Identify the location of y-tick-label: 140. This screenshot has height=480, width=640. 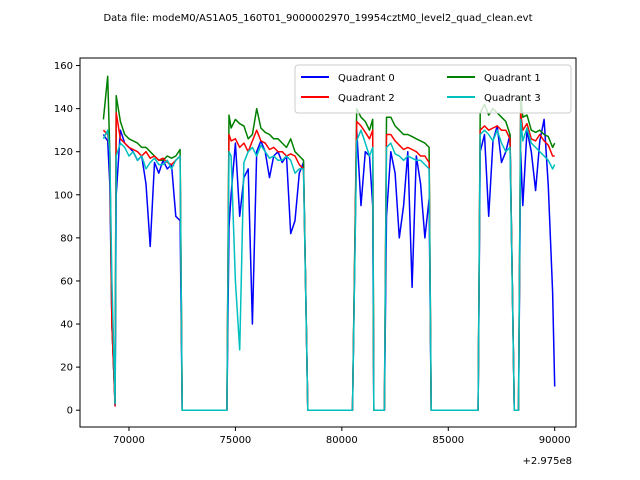
(63, 109).